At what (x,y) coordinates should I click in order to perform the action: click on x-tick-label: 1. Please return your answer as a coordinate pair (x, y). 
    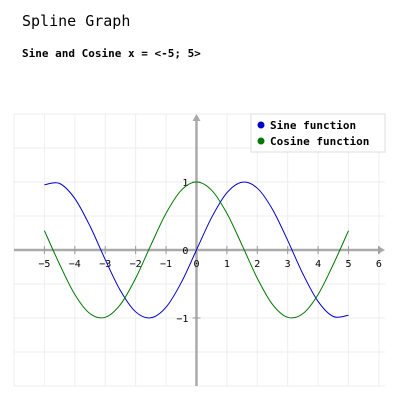
    Looking at the image, I should click on (227, 264).